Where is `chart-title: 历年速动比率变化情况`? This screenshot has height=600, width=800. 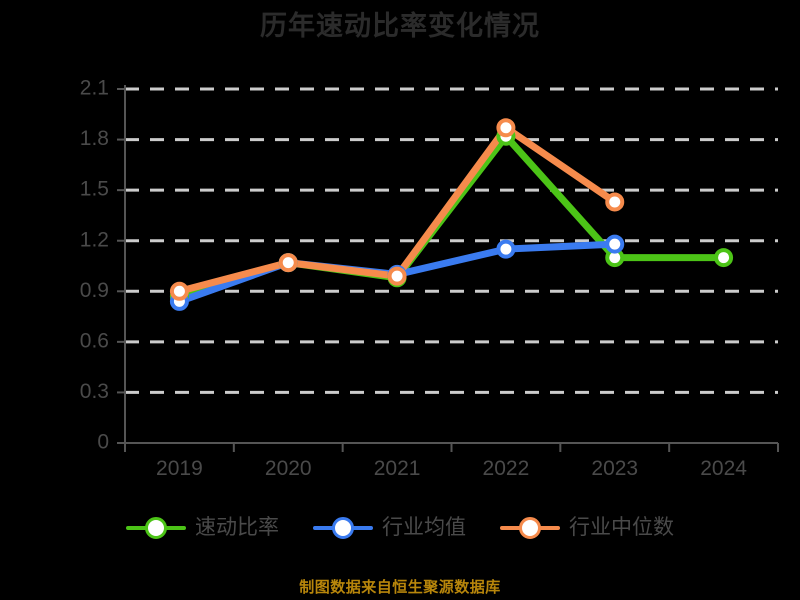 chart-title: 历年速动比率变化情况 is located at coordinates (400, 26).